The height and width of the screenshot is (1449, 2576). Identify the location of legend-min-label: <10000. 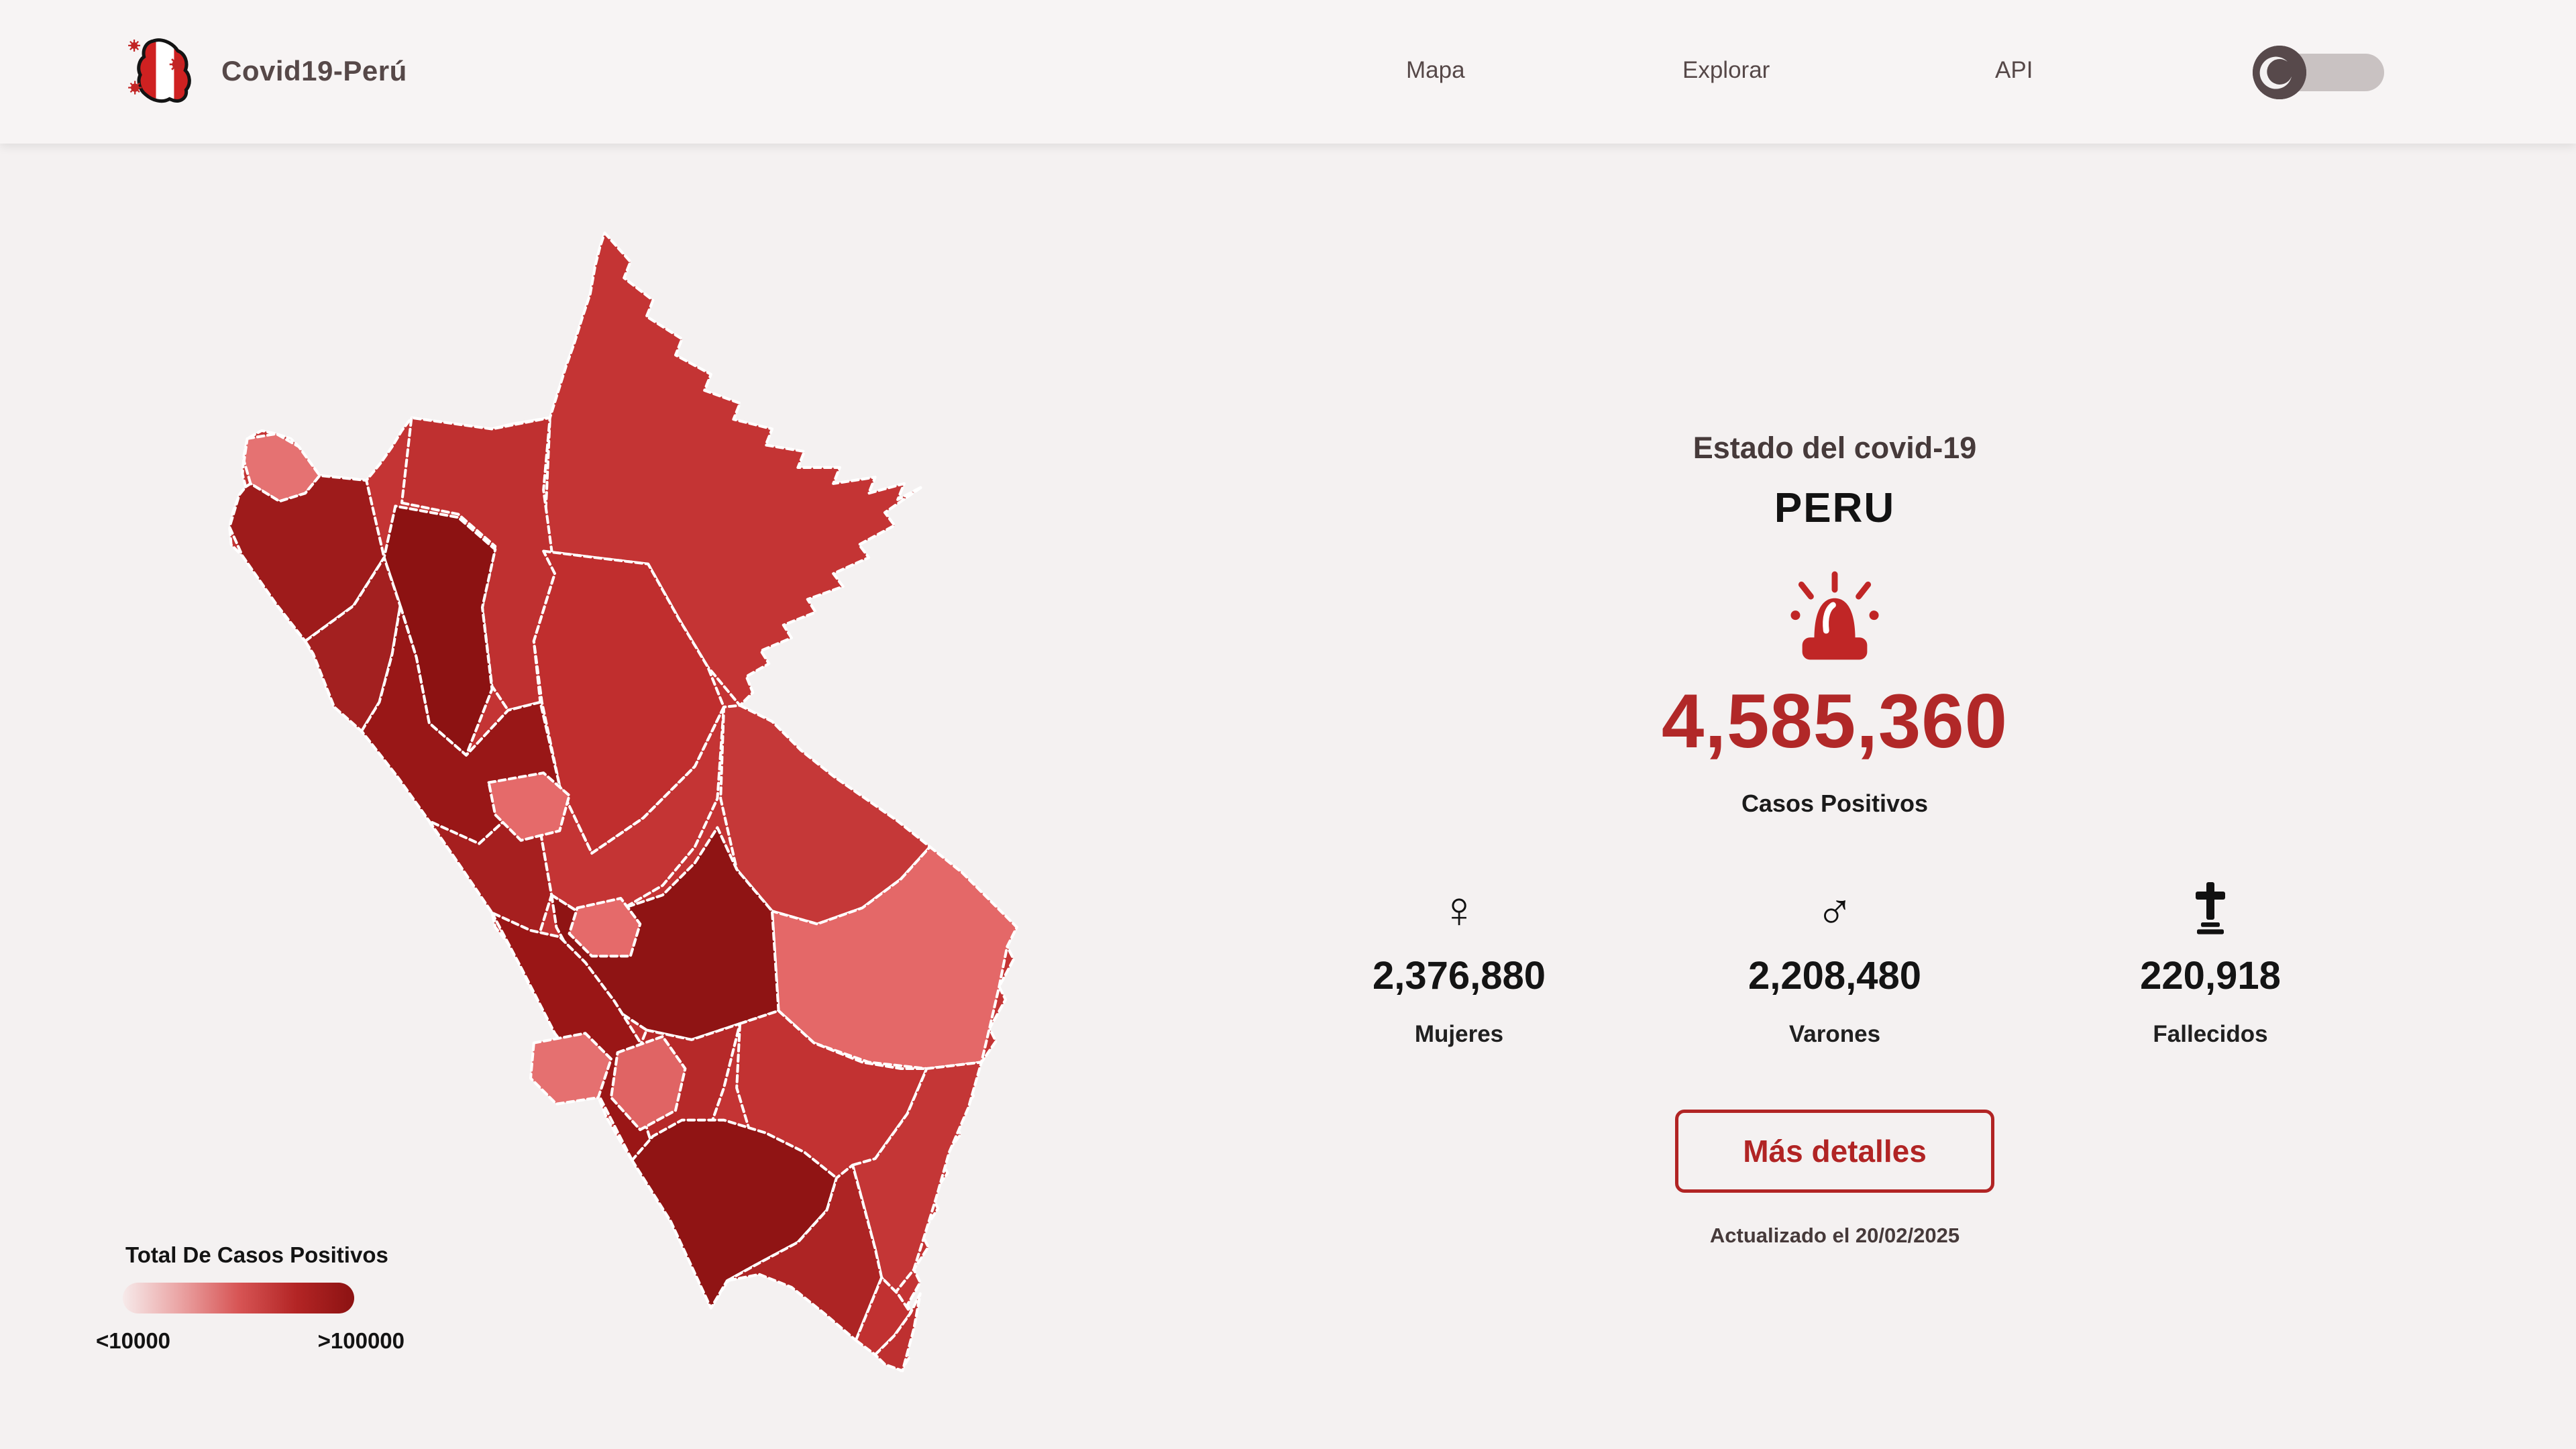
(133, 1340).